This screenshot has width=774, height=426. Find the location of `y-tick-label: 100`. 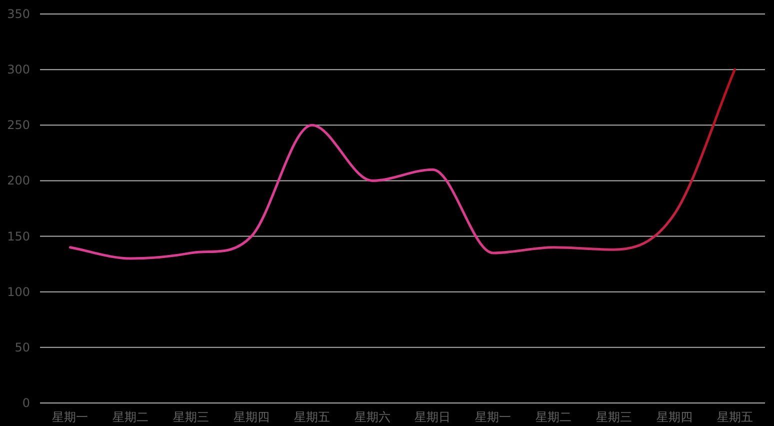

y-tick-label: 100 is located at coordinates (18, 291).